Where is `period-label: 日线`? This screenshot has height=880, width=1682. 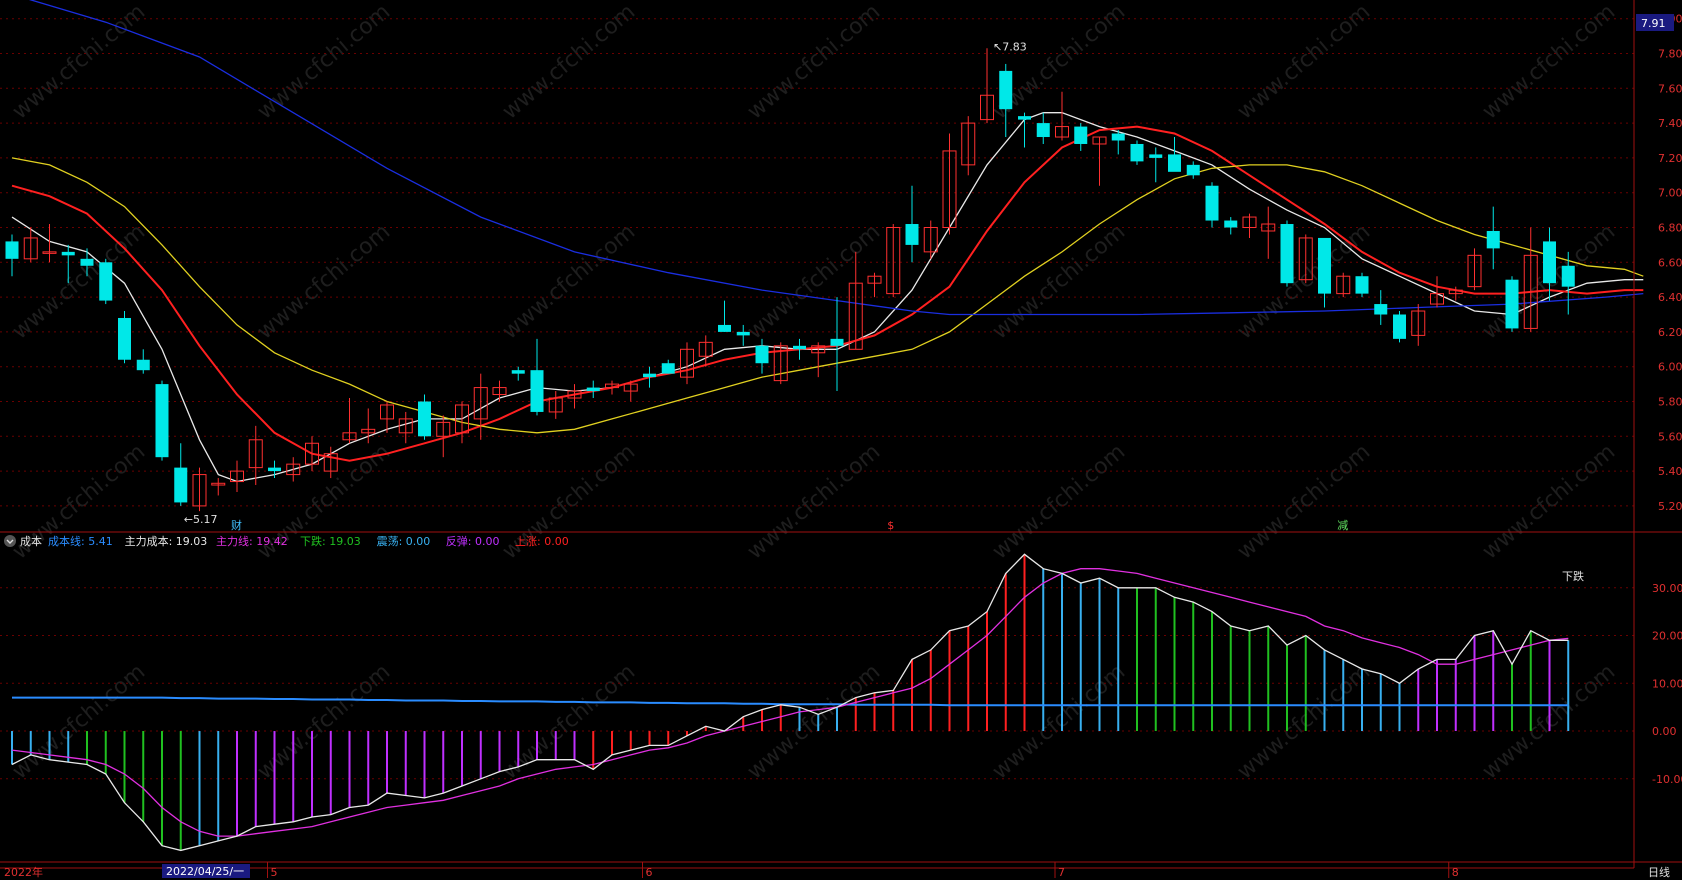
period-label: 日线 is located at coordinates (1659, 872).